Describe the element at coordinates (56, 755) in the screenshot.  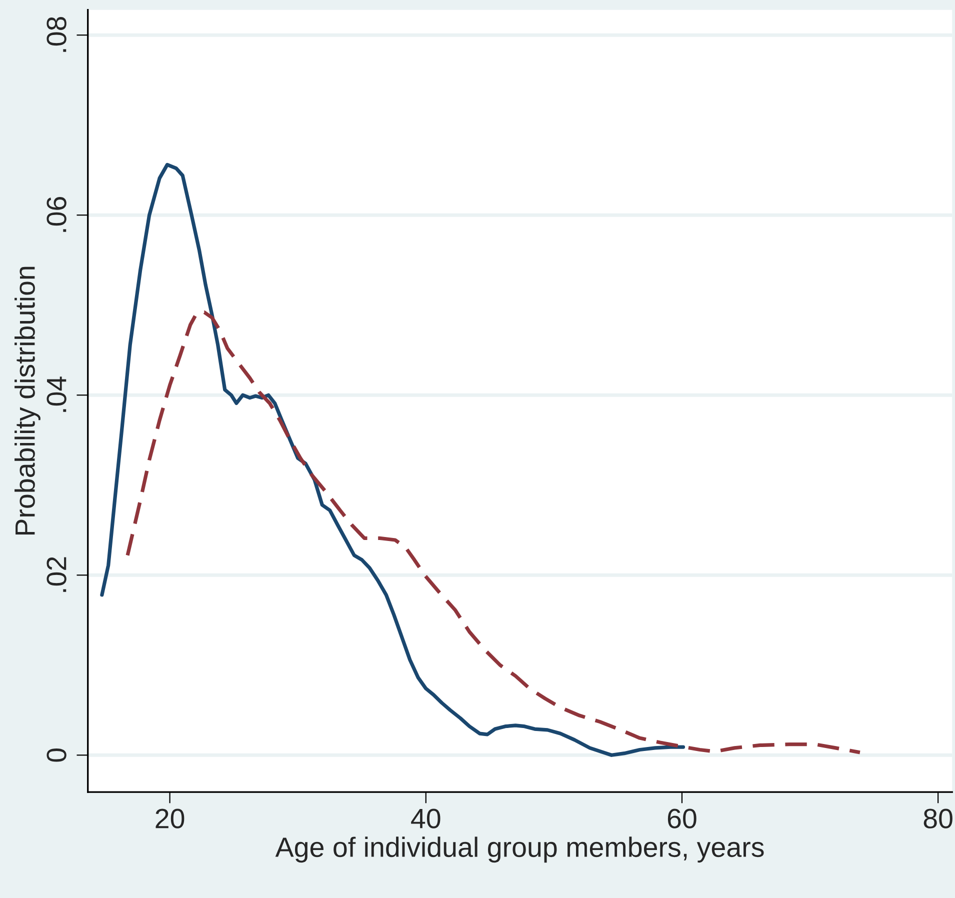
I see `y-tick-label: 0` at that location.